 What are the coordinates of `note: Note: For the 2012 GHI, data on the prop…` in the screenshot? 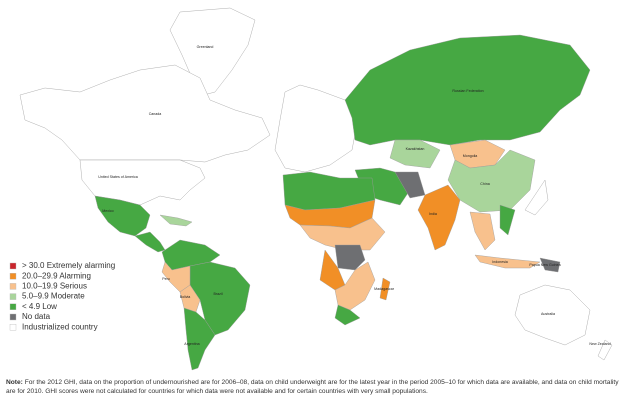 It's located at (313, 387).